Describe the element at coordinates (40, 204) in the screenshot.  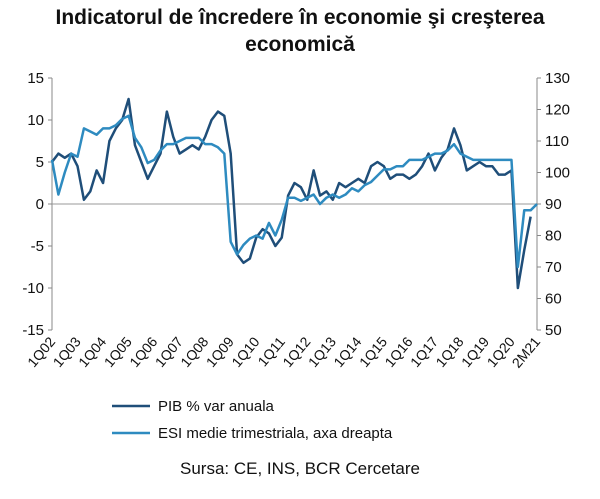
I see `y-tick-label: 0` at that location.